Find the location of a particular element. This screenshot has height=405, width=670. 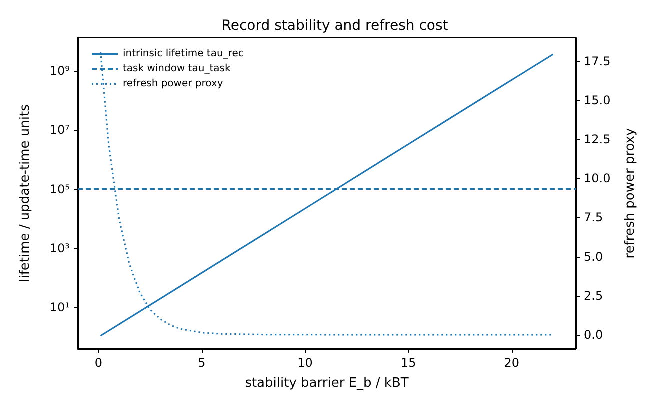

legend-label: intrinsic lifetime tau_rec is located at coordinates (183, 54).